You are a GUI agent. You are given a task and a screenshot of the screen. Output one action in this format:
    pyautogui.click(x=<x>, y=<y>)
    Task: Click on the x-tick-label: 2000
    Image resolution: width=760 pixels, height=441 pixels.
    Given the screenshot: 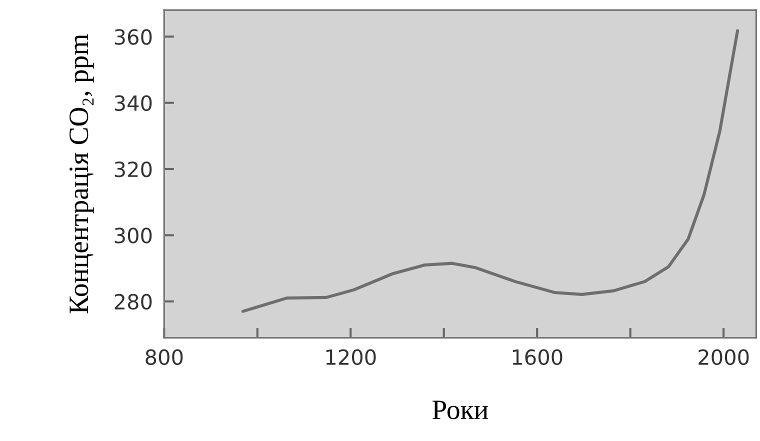 What is the action you would take?
    pyautogui.click(x=723, y=357)
    